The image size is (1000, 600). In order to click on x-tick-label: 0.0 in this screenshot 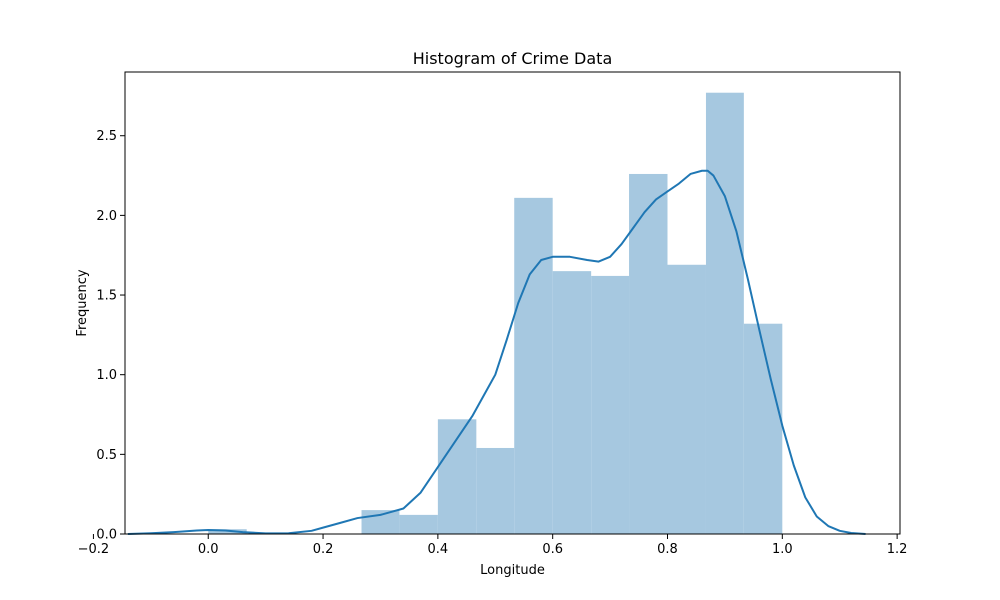, I will do `click(208, 549)`.